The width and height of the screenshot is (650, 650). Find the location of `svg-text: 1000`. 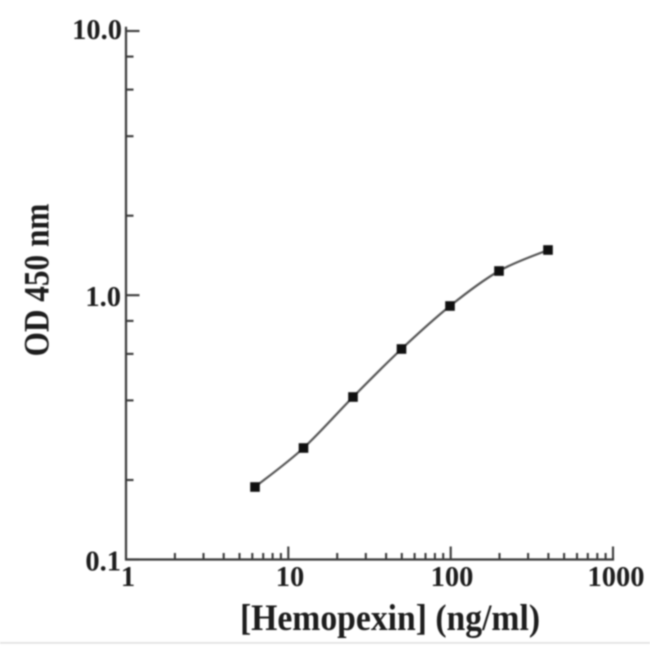

svg-text: 1000 is located at coordinates (616, 577).